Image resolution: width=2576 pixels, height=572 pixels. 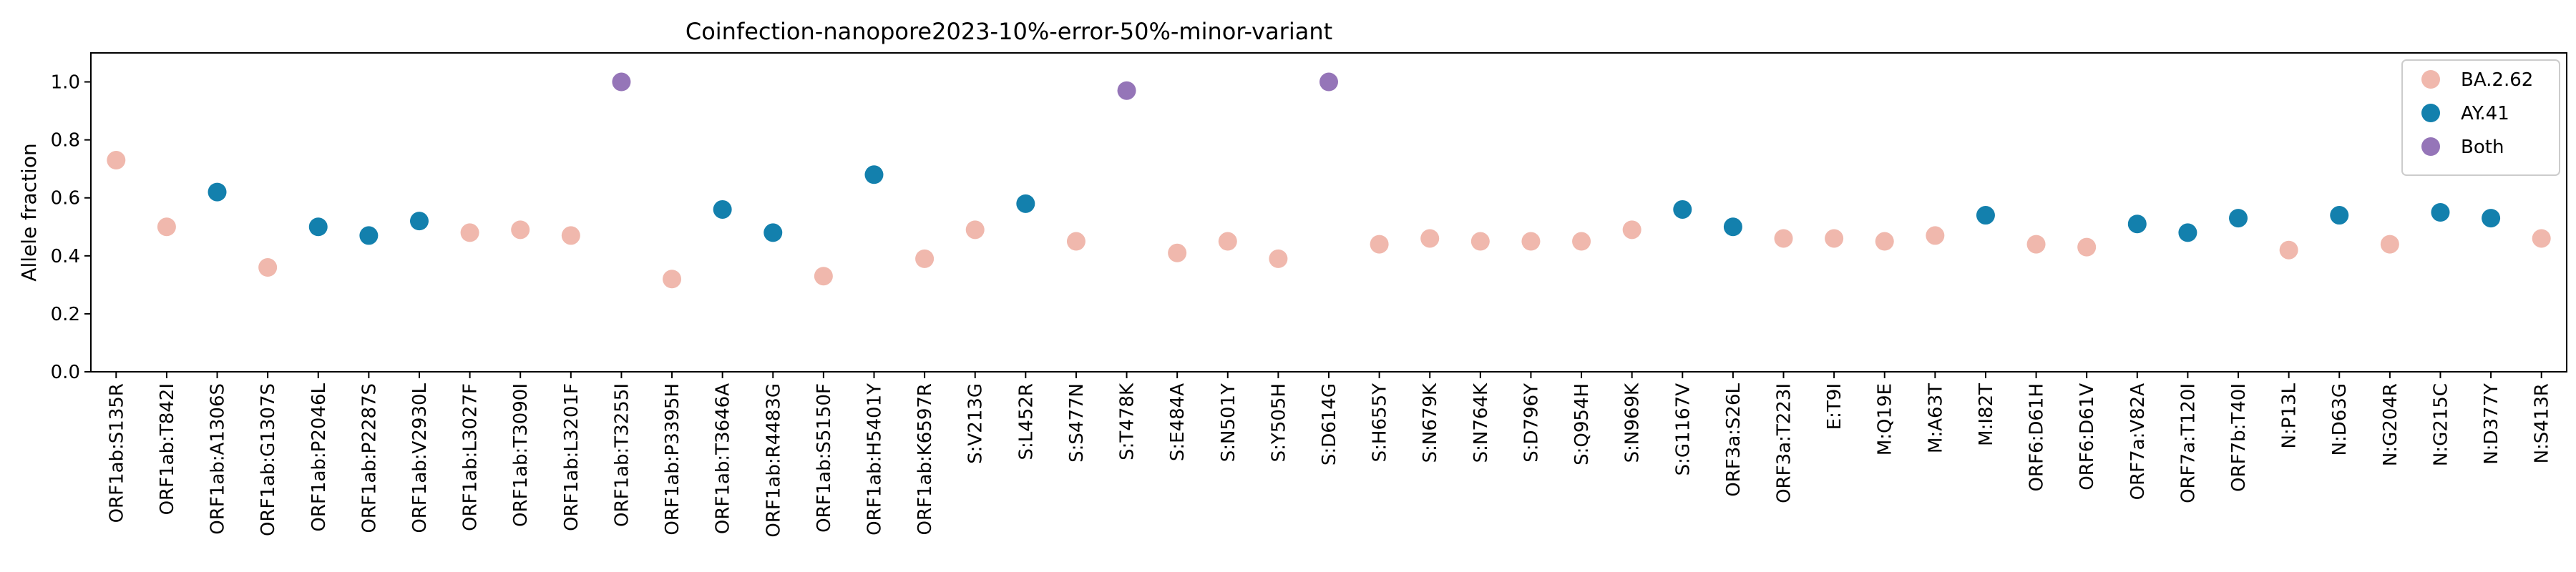 What do you see at coordinates (824, 458) in the screenshot?
I see `x-tick-label: ORF1ab:S5150F` at bounding box center [824, 458].